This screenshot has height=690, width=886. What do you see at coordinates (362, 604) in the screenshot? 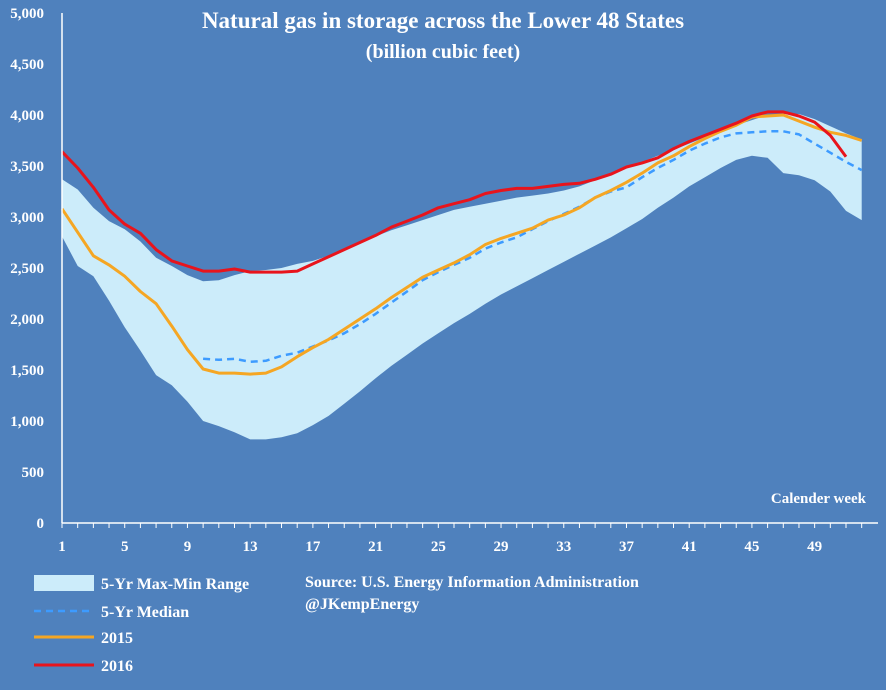
I see `handle-annotation: @JKempEnergy` at bounding box center [362, 604].